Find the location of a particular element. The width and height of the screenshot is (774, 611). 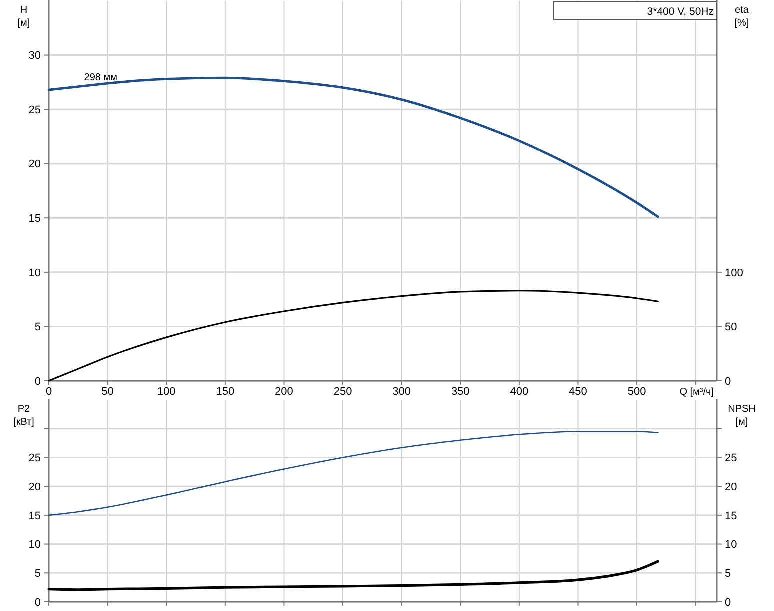

x-tick-label: 350 is located at coordinates (460, 392).